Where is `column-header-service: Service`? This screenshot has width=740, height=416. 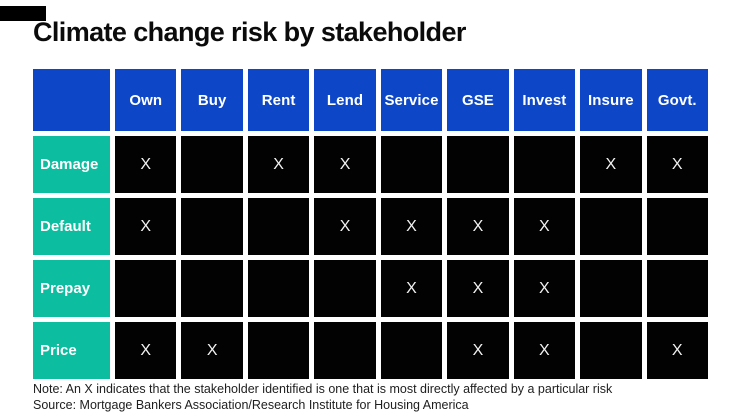 column-header-service: Service is located at coordinates (411, 100).